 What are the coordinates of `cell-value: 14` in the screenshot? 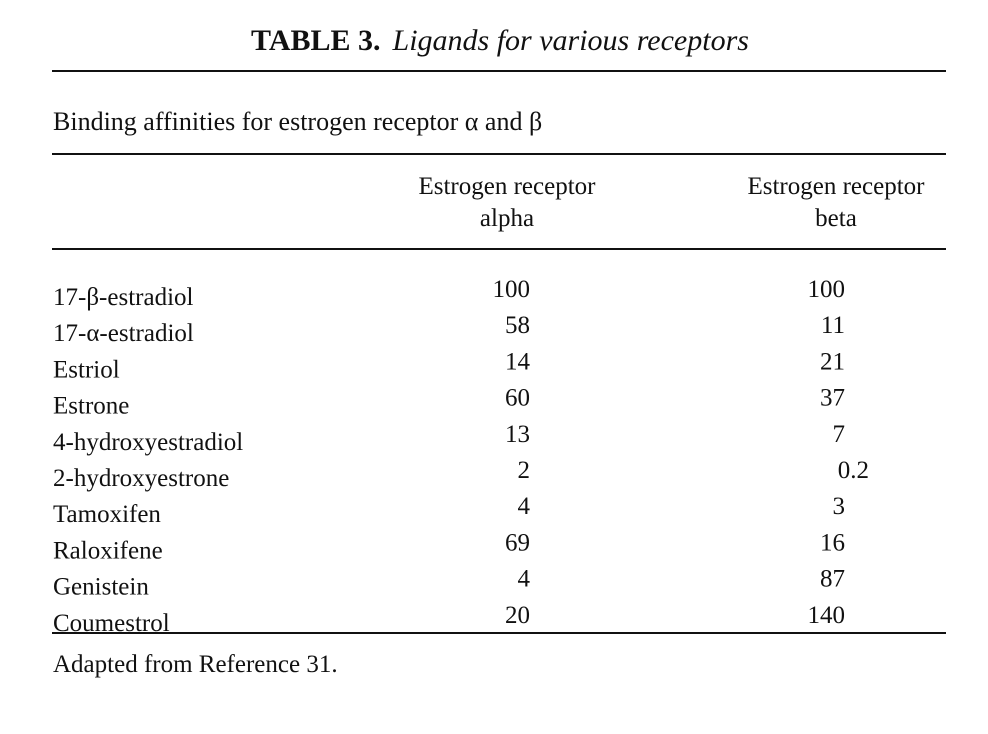 It's located at (518, 361).